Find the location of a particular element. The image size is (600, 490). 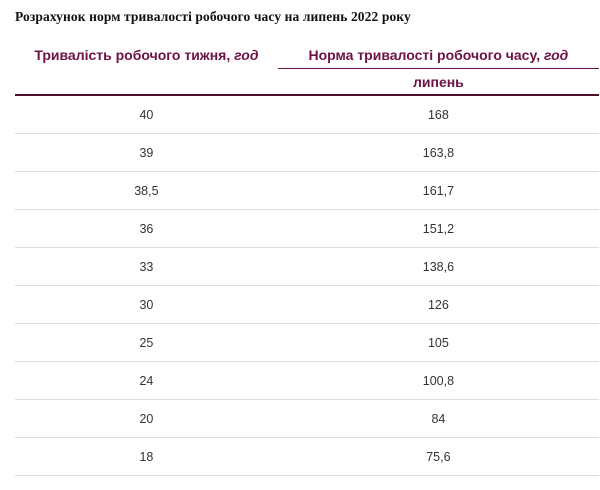

table-row: 25 105 is located at coordinates (307, 342).